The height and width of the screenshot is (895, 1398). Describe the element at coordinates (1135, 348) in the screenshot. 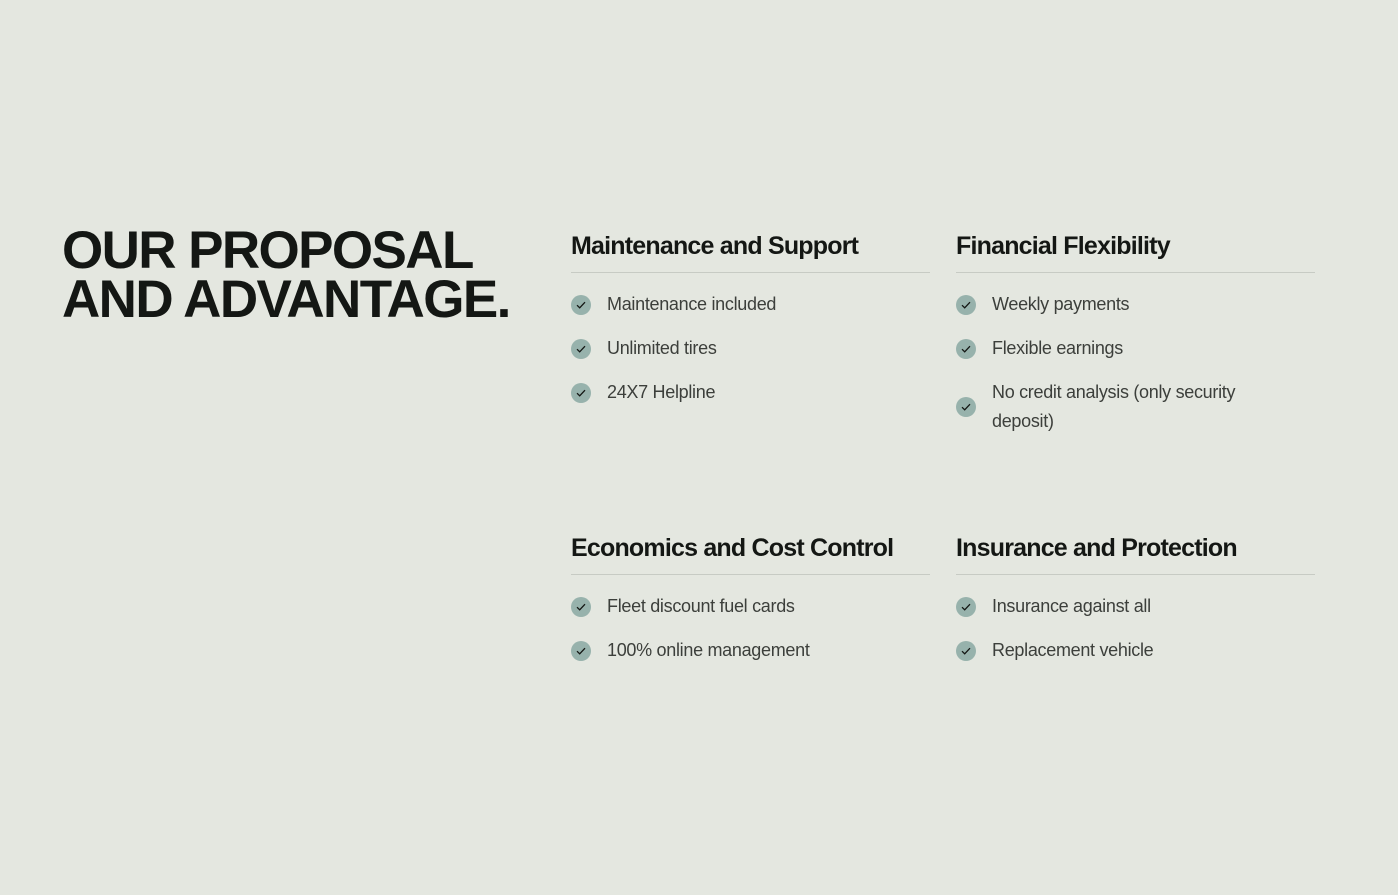

I see `benefit-item: Flexible earnings` at that location.